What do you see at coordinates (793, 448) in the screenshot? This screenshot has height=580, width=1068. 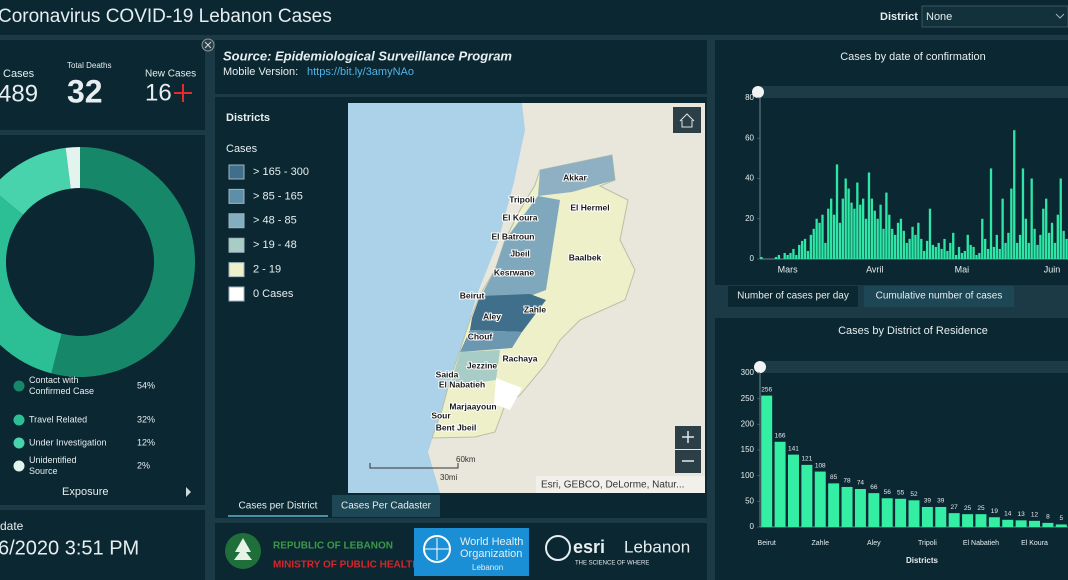 I see `data-label: 141` at bounding box center [793, 448].